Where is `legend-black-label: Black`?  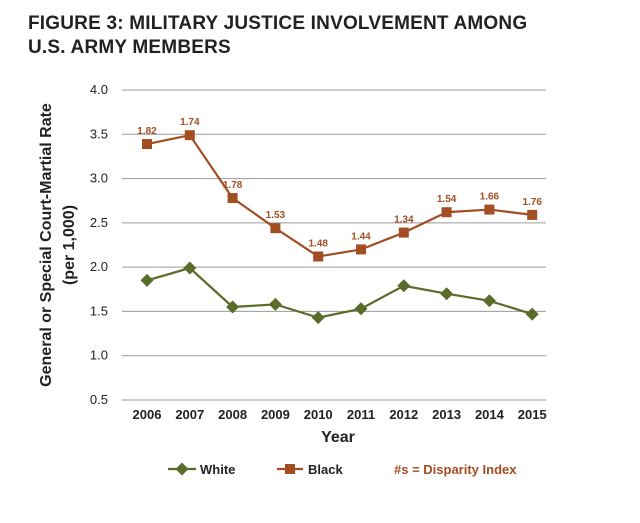
legend-black-label: Black is located at coordinates (325, 469).